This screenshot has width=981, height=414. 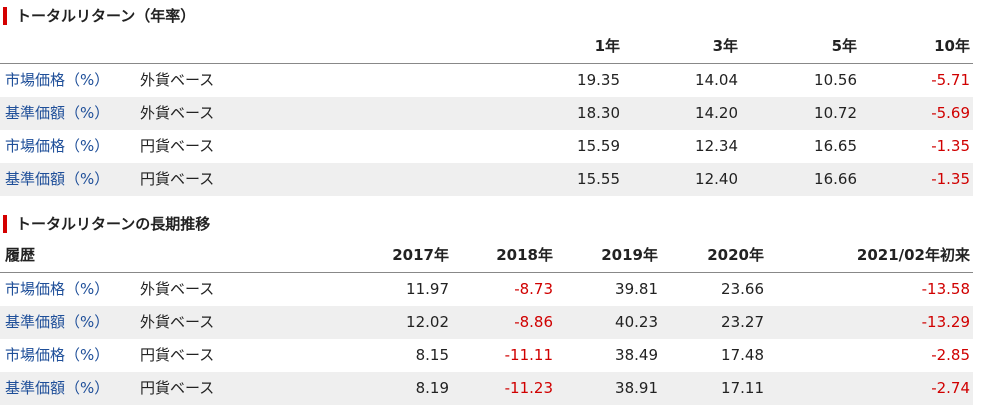 What do you see at coordinates (607, 46) in the screenshot?
I see `column-header: 1年` at bounding box center [607, 46].